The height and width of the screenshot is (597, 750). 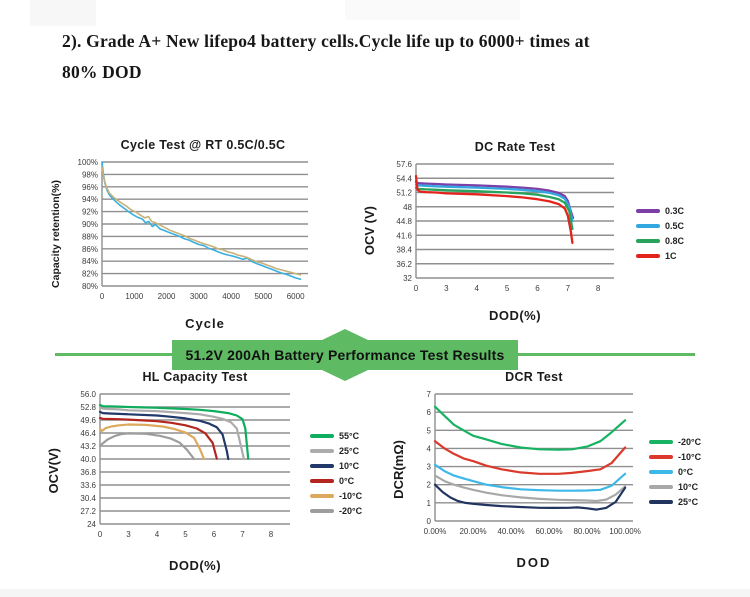 I want to click on series-line--10°C, so click(x=530, y=457).